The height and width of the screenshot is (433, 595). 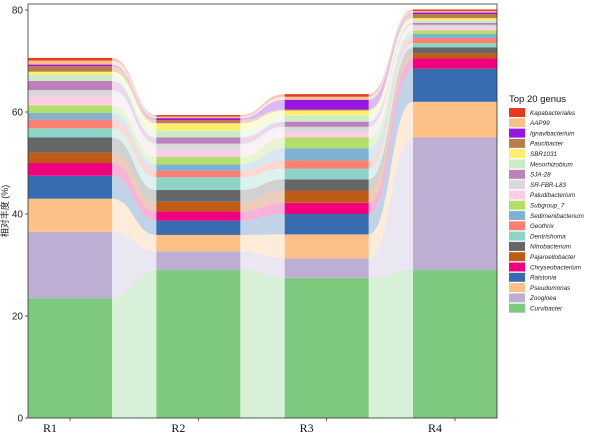 What do you see at coordinates (70, 109) in the screenshot?
I see `bar-segment-subgroup_7-r1` at bounding box center [70, 109].